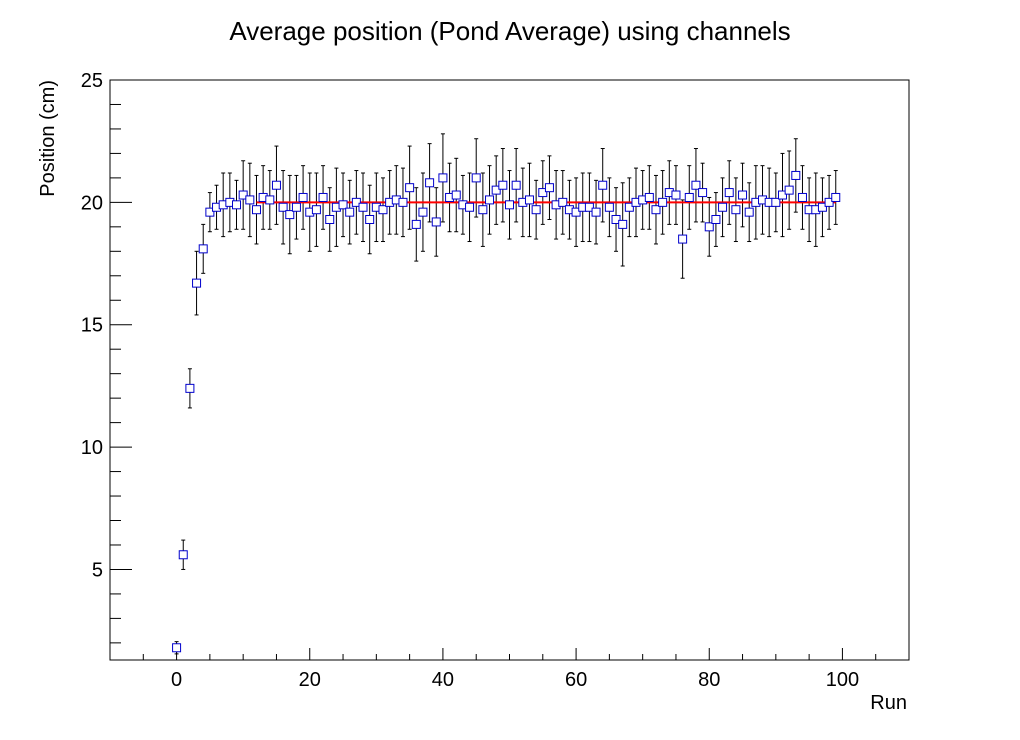 This screenshot has height=740, width=1020. Describe the element at coordinates (310, 680) in the screenshot. I see `x-tick-label: 20` at that location.